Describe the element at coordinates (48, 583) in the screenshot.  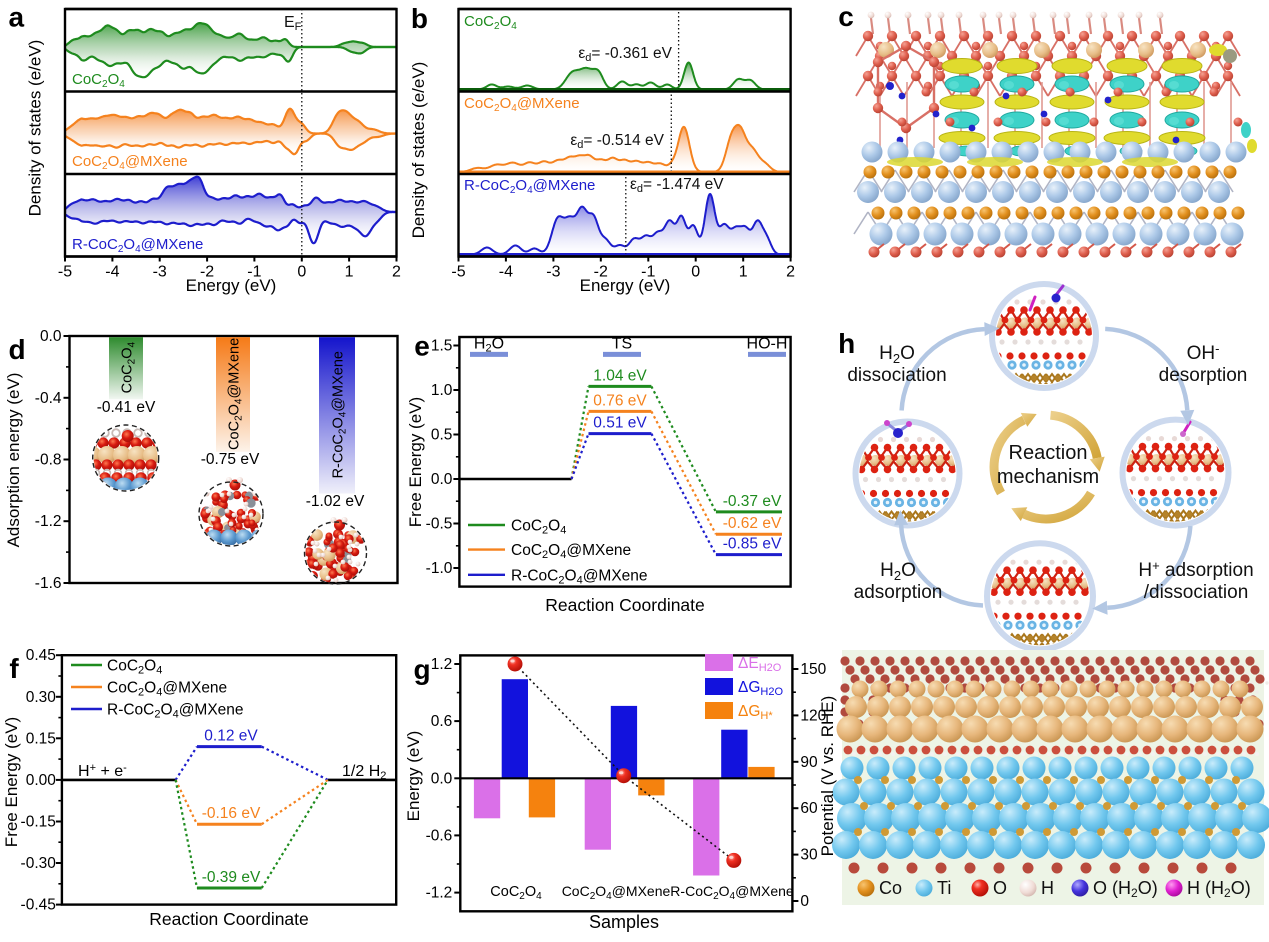
I see `svg-text: -1.6` at that location.